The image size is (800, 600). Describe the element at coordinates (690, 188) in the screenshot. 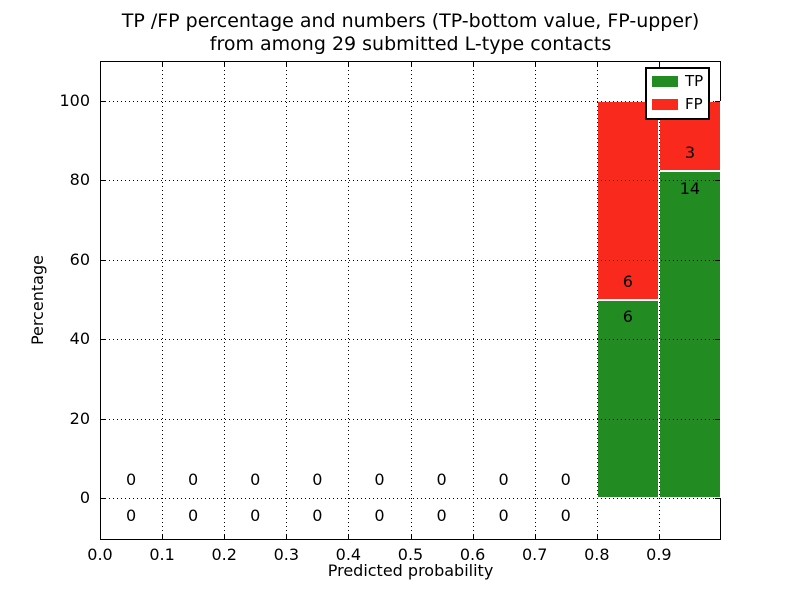

I see `tp-count-label: 14` at that location.